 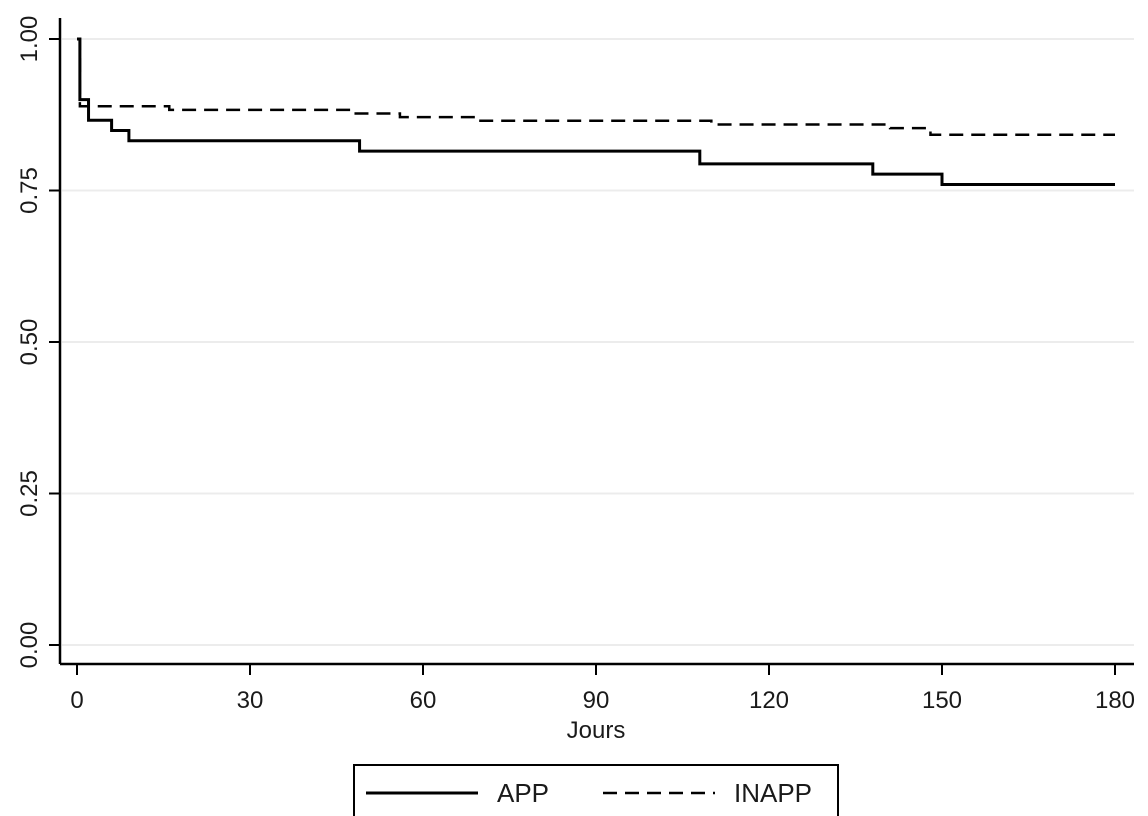 What do you see at coordinates (423, 700) in the screenshot?
I see `x-tick-label-2: 60` at bounding box center [423, 700].